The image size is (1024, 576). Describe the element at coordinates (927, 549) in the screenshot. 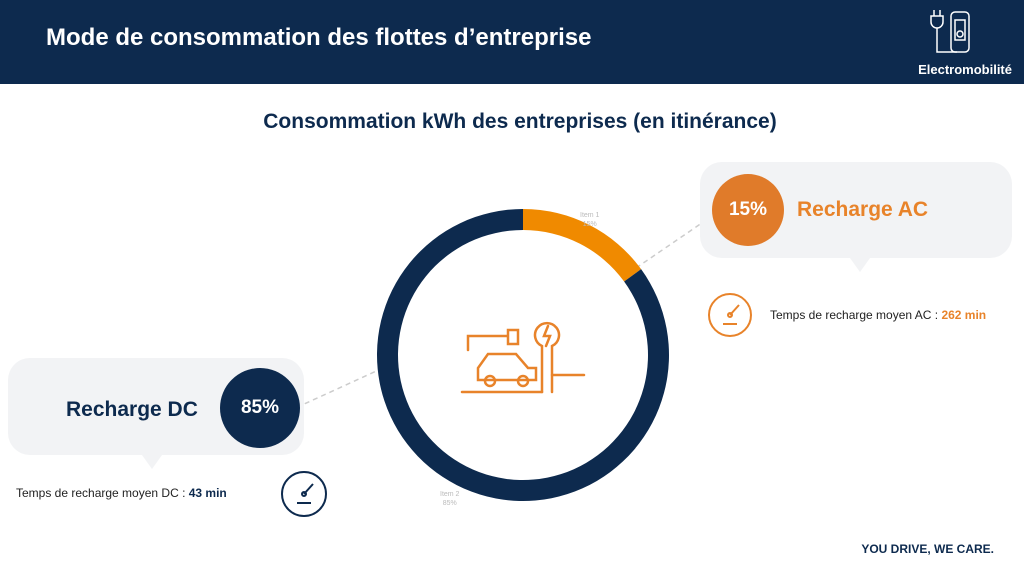

I see `tagline: YOU DRIVE, WE CARE.` at that location.